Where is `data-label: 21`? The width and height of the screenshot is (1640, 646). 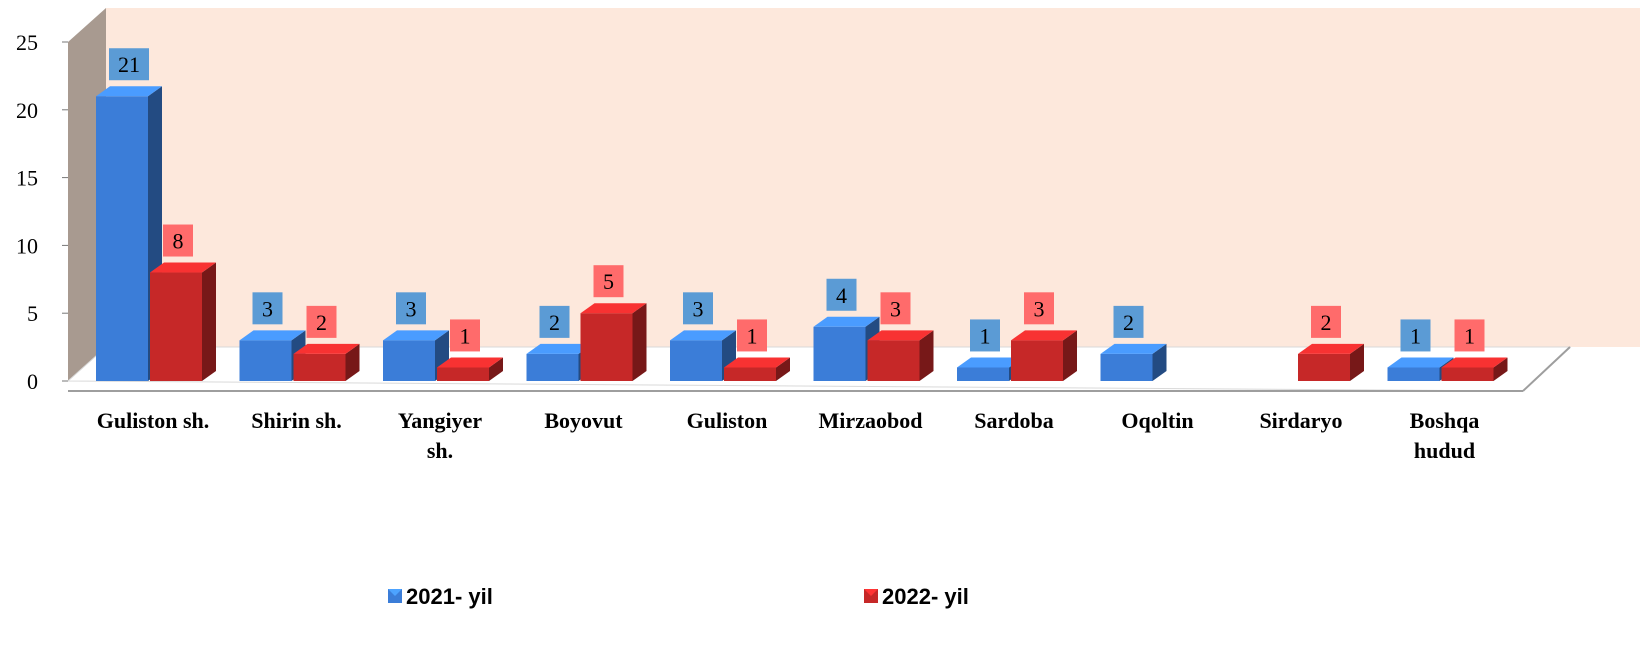 data-label: 21 is located at coordinates (129, 64).